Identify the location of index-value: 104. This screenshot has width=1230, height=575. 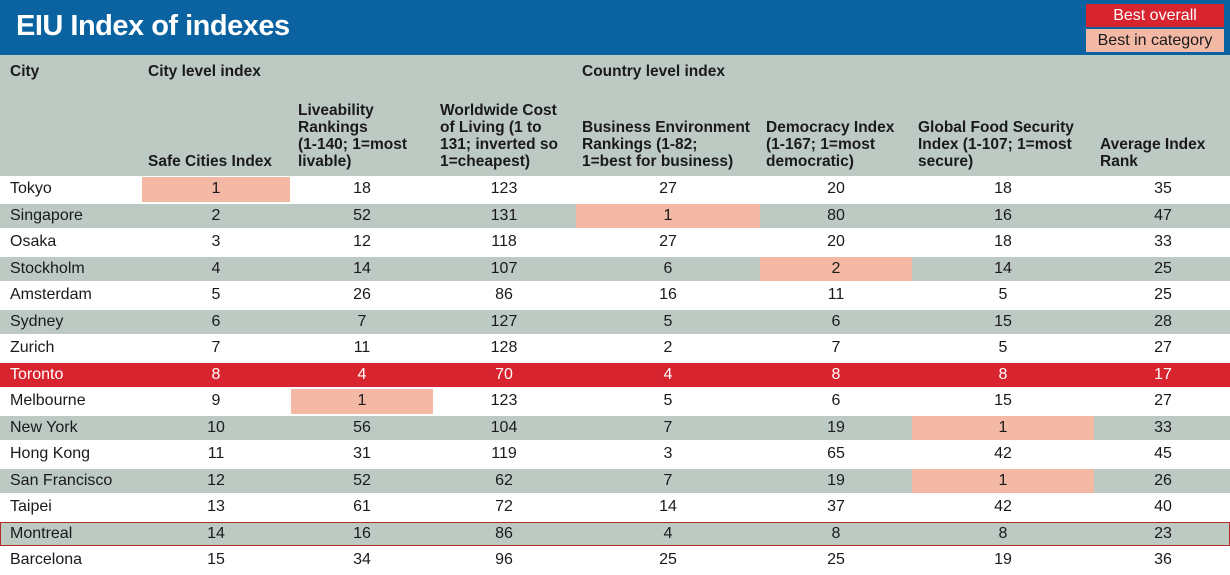
(504, 427).